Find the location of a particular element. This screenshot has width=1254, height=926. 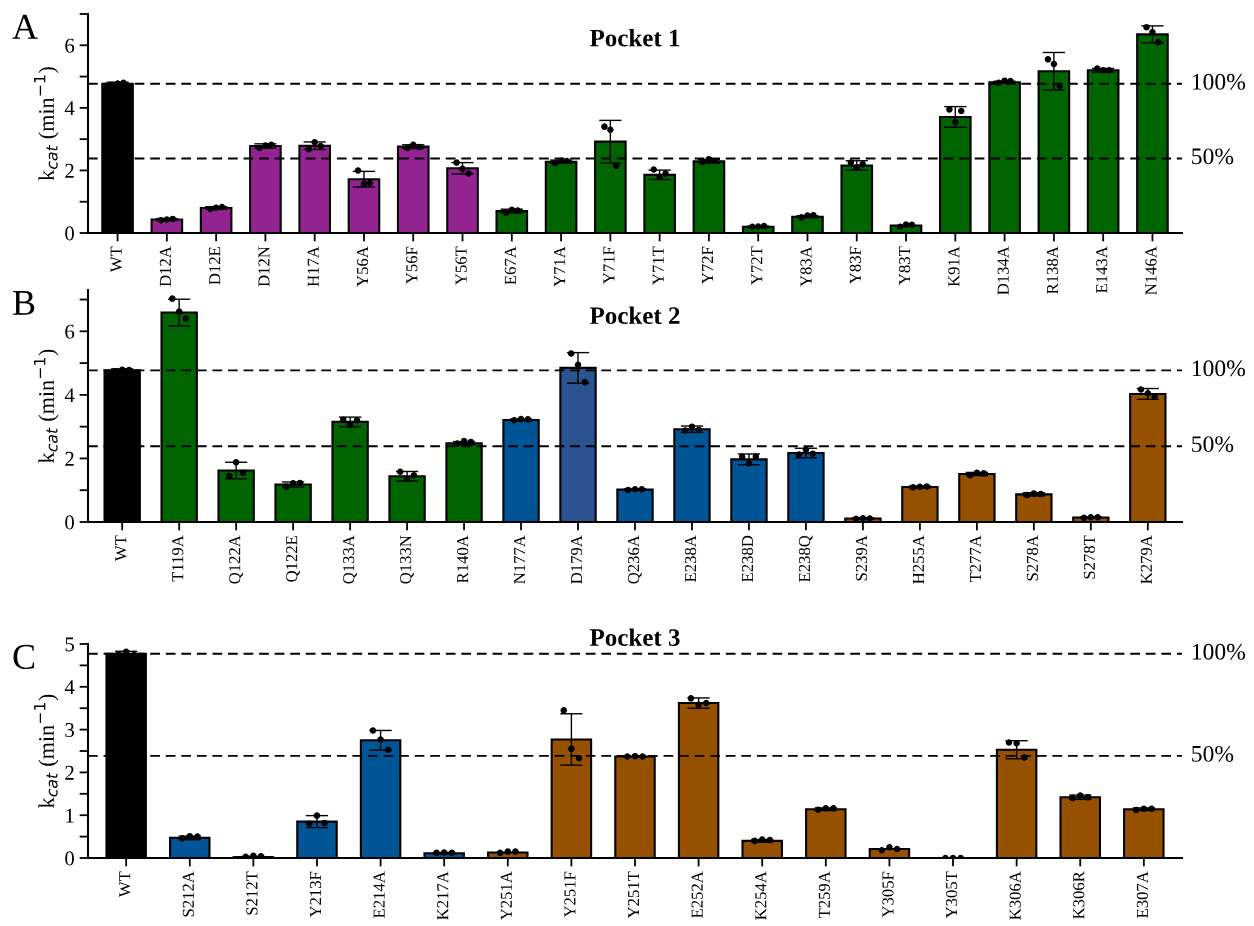

y-tick-label: 1 is located at coordinates (70, 815).